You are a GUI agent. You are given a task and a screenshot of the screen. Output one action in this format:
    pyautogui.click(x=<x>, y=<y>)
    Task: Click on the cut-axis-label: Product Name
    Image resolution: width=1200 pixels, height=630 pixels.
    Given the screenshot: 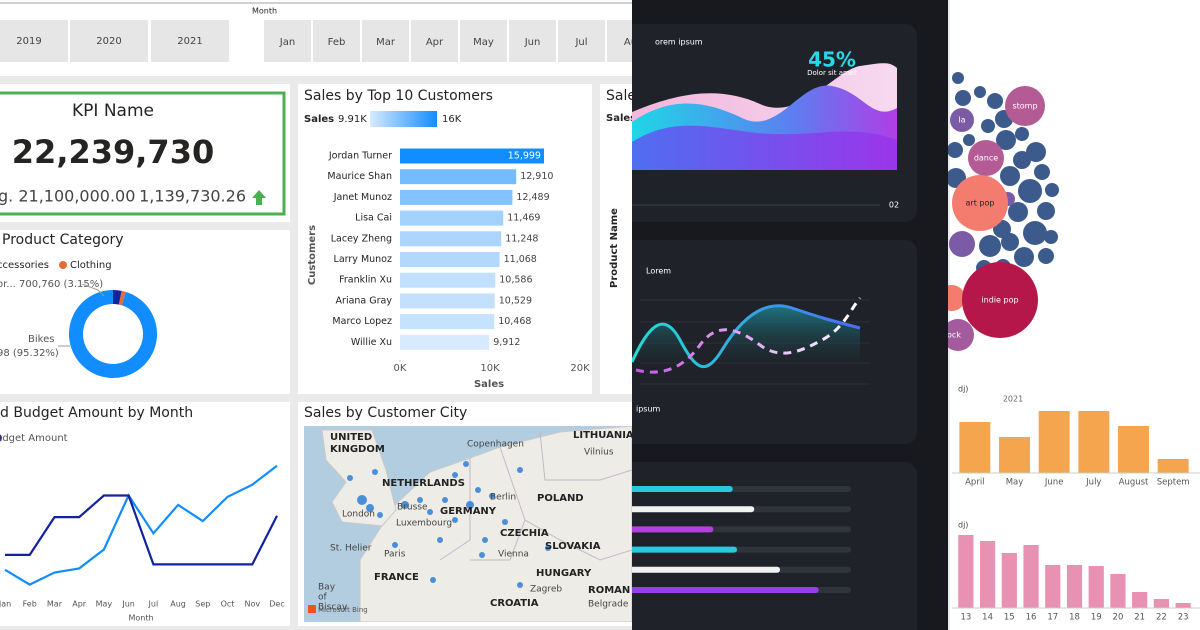 What is the action you would take?
    pyautogui.click(x=614, y=248)
    